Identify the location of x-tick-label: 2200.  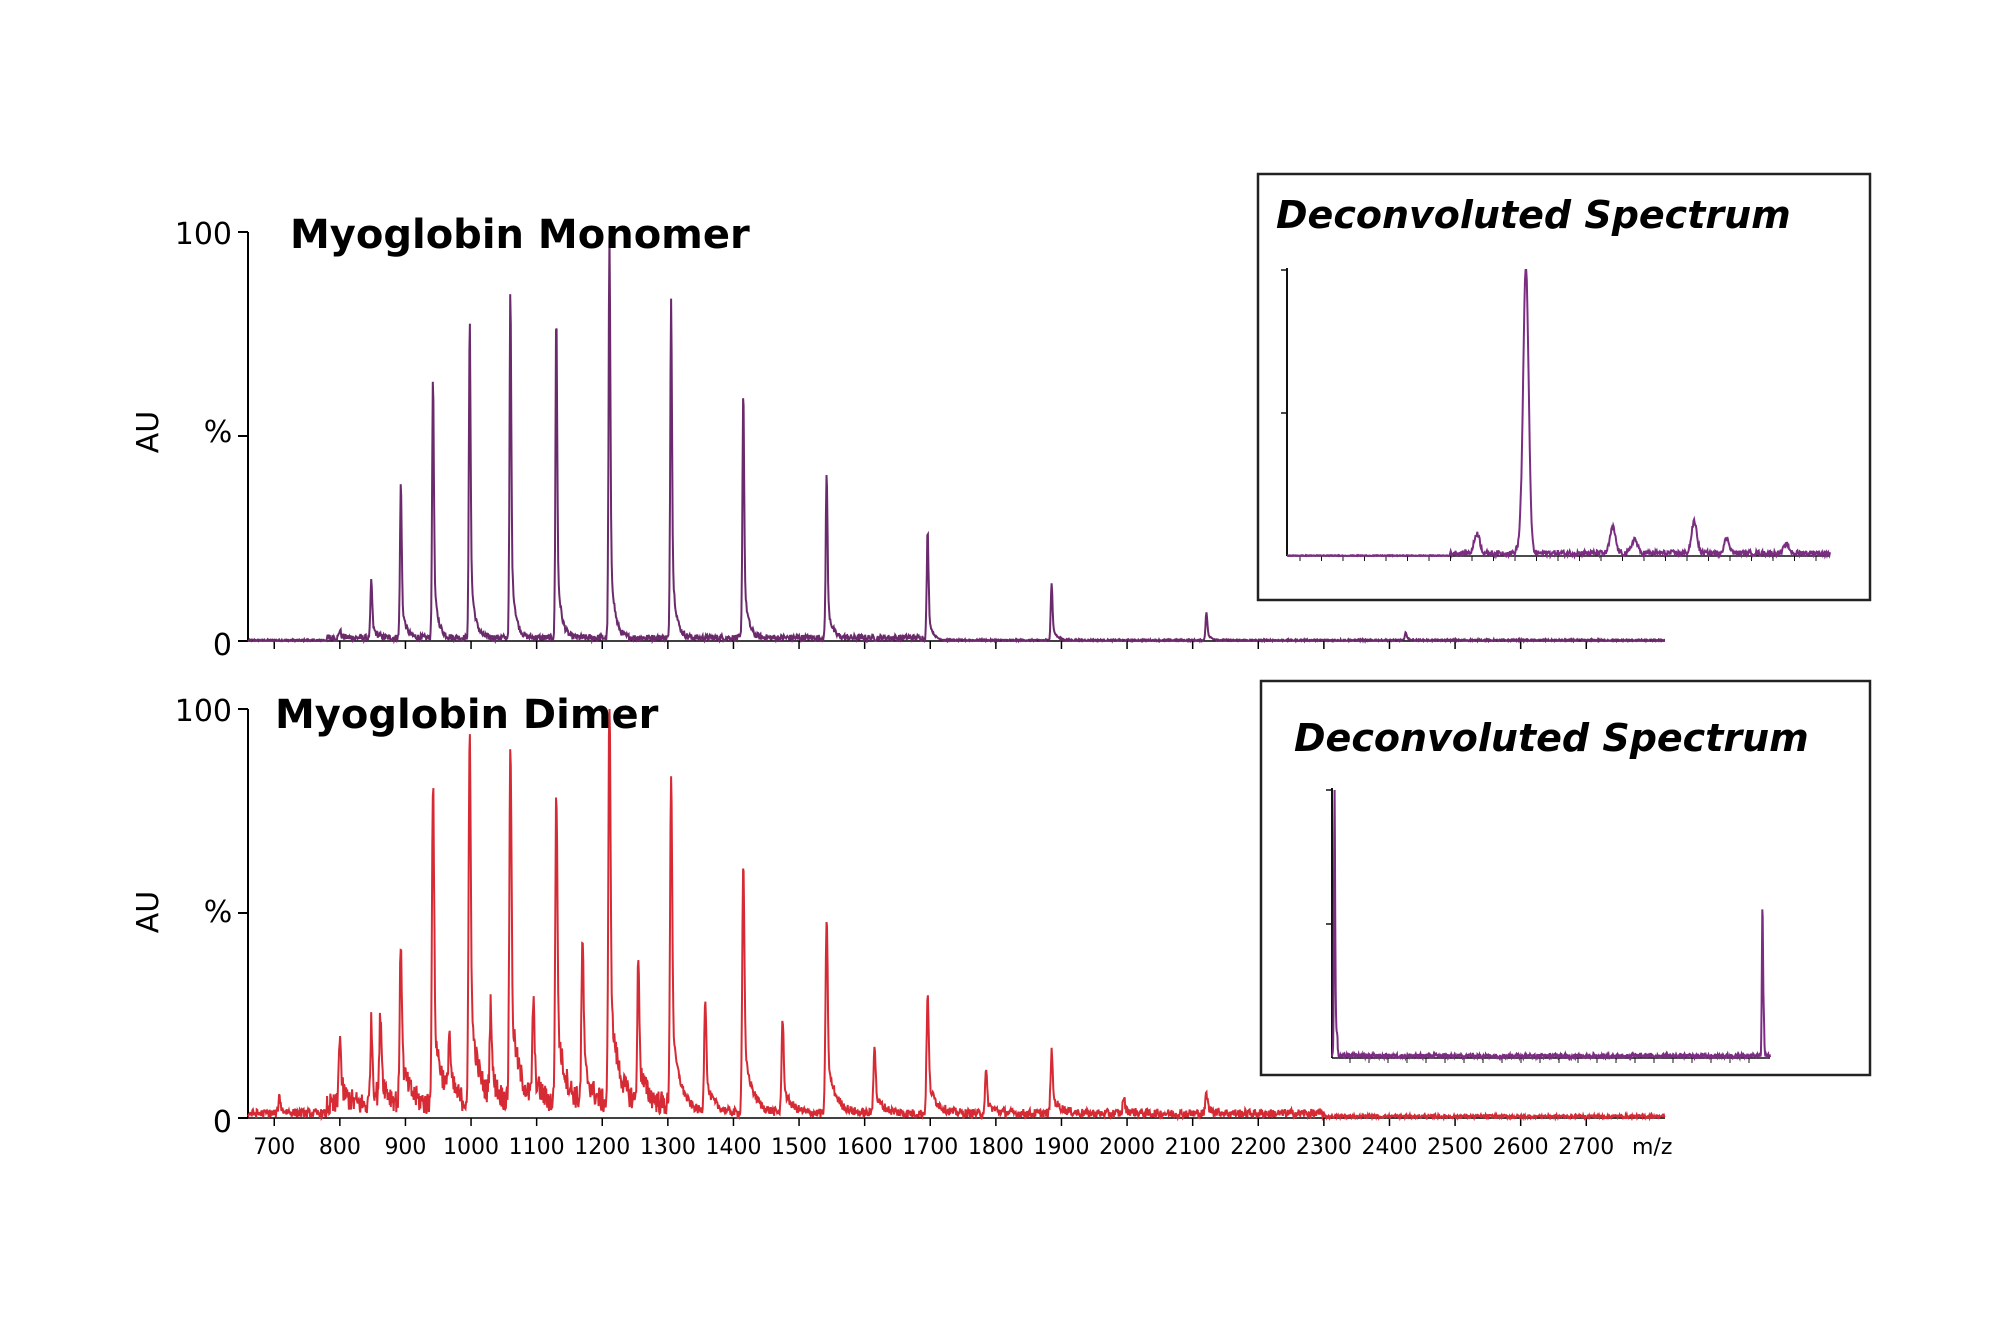
(1258, 1147).